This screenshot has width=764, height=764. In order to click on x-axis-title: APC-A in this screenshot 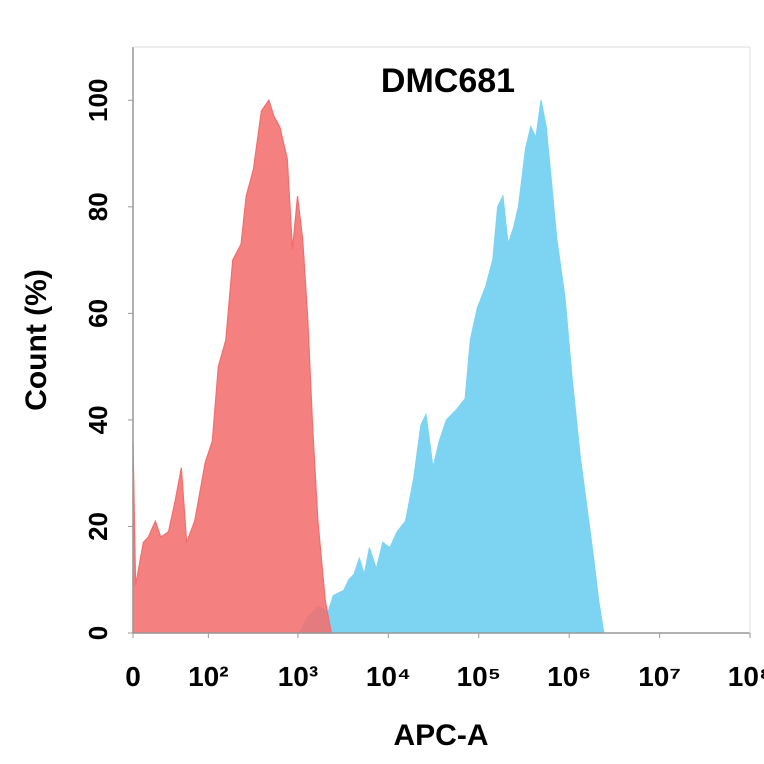, I will do `click(441, 735)`.